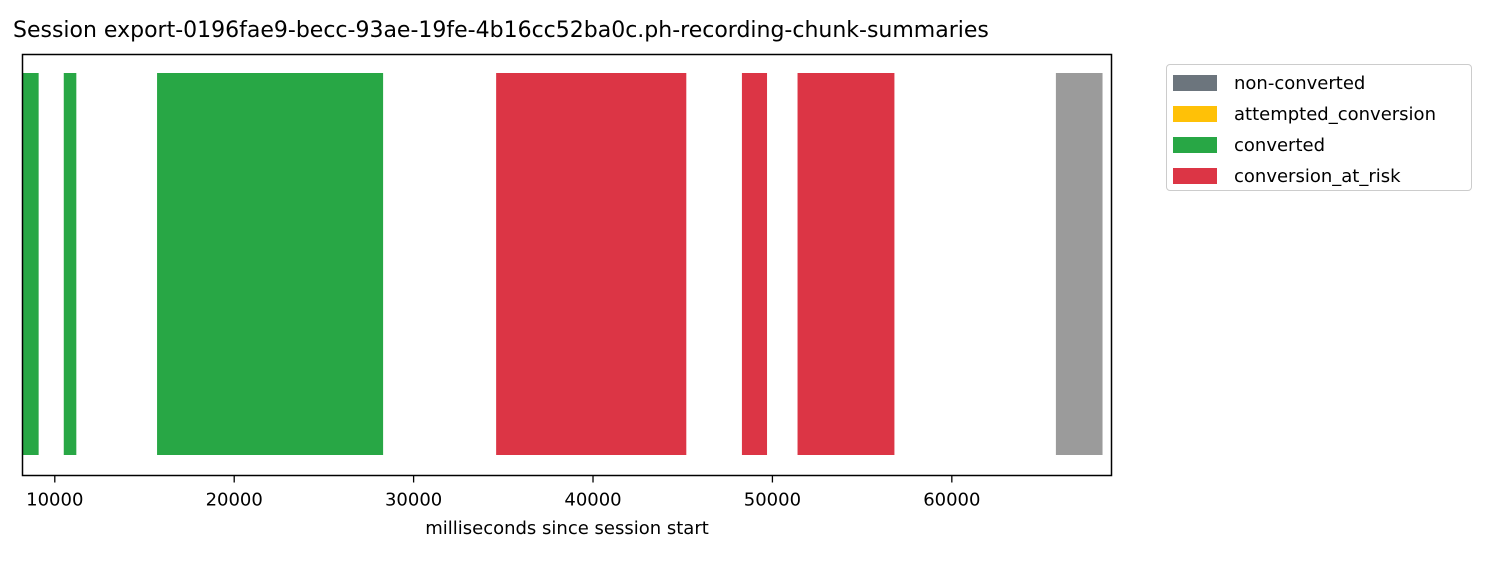  I want to click on x-tick-label: 60000, so click(951, 500).